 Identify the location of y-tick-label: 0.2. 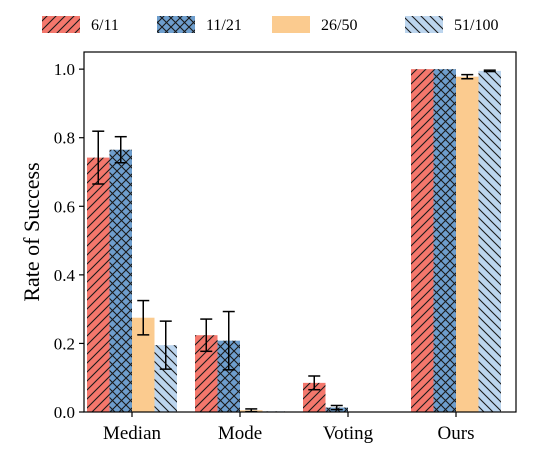
(64, 343).